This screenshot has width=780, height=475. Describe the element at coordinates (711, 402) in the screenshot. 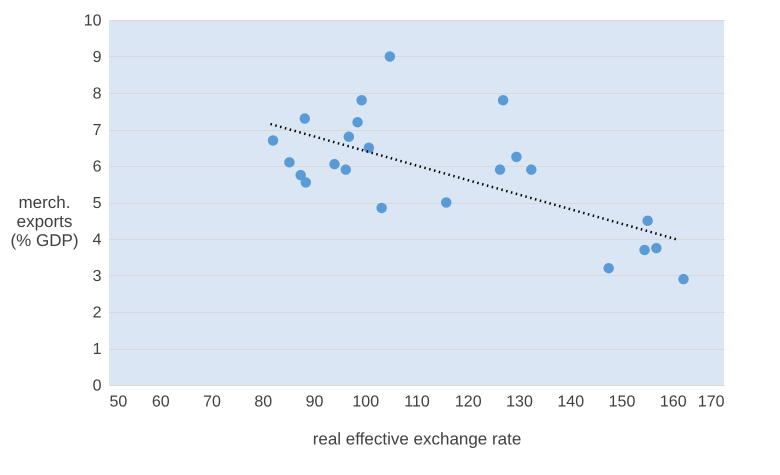

I see `x-tick-label: 170` at that location.